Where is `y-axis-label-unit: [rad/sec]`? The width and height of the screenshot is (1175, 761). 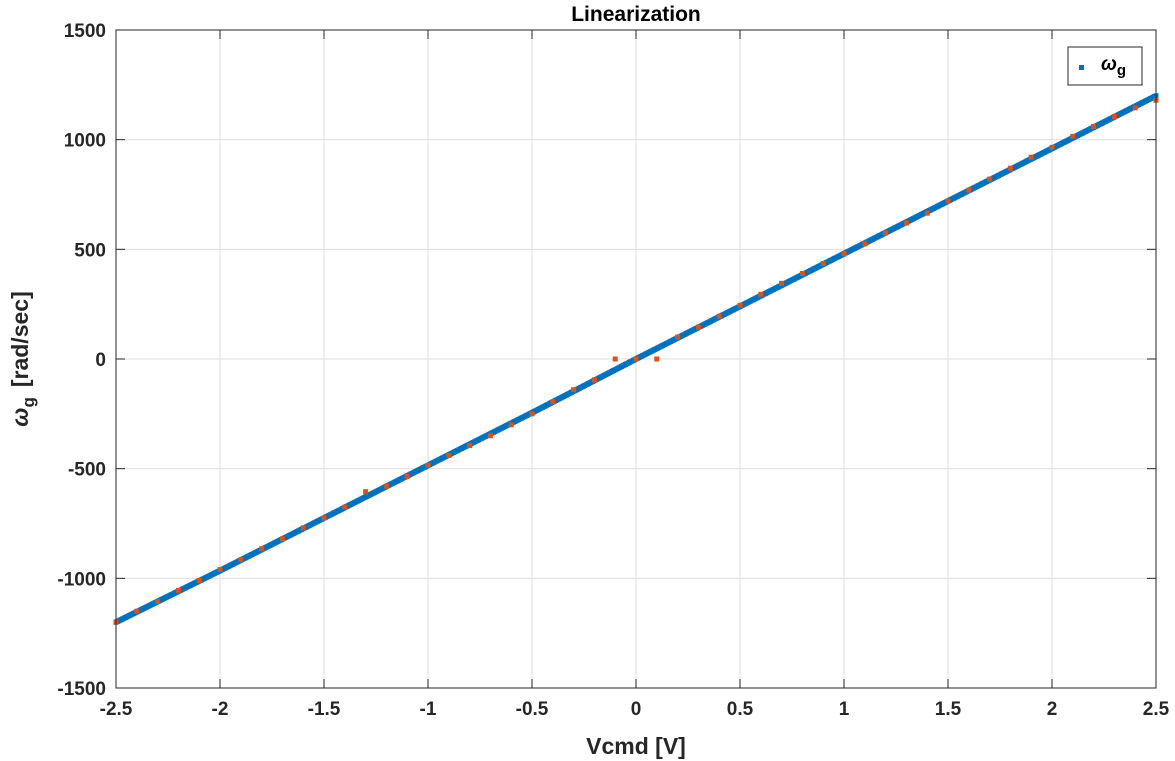
y-axis-label-unit: [rad/sec] is located at coordinates (20, 339).